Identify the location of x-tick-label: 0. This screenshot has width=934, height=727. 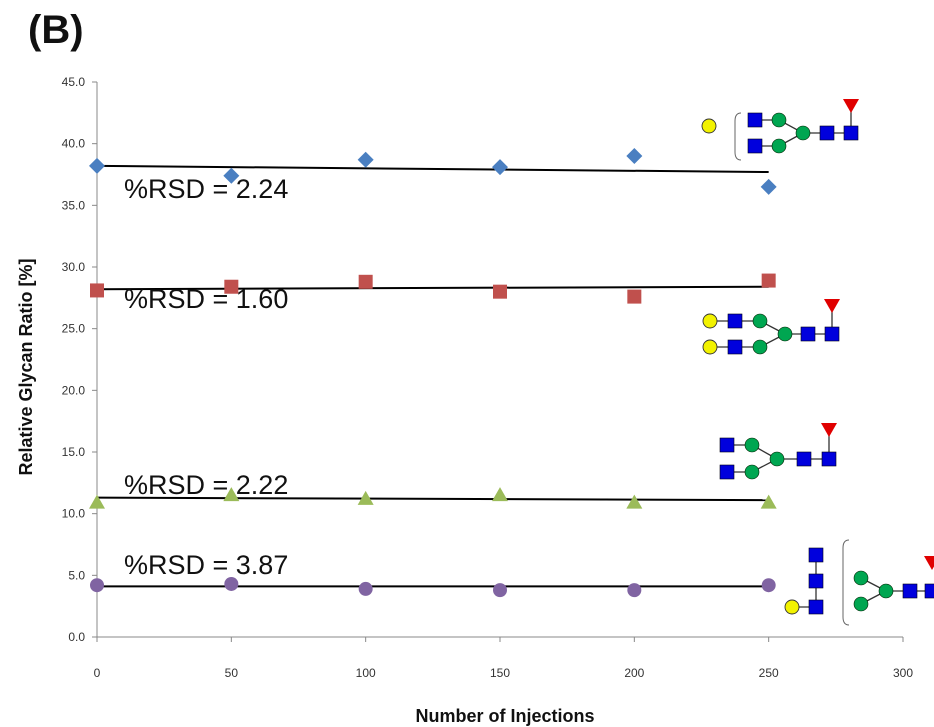
(97, 673).